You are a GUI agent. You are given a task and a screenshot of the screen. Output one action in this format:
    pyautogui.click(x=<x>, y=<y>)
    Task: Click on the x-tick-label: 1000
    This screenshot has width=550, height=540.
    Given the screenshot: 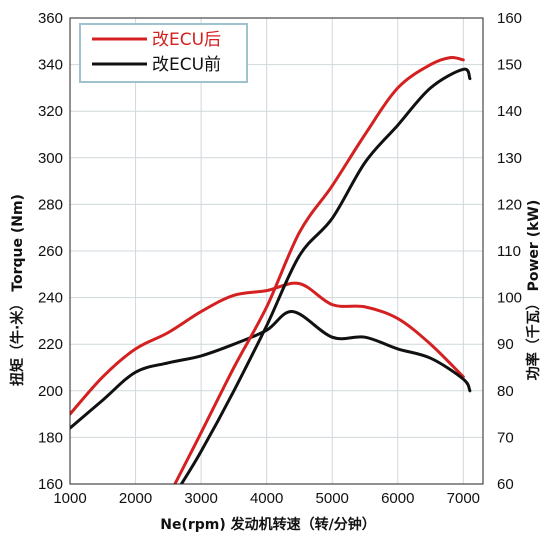 What is the action you would take?
    pyautogui.click(x=69, y=498)
    